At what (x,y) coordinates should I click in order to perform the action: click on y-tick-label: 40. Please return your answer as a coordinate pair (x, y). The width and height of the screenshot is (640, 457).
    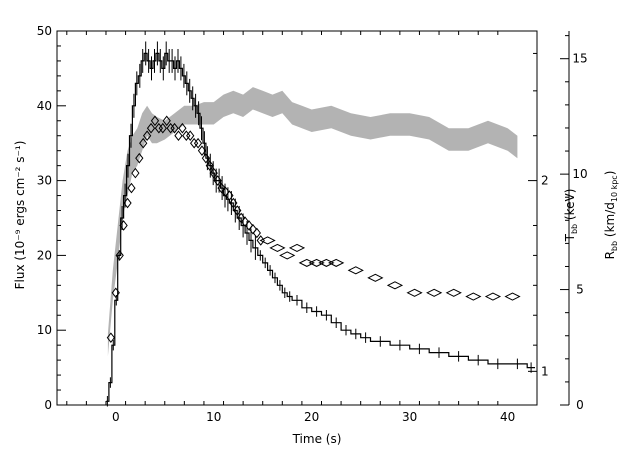
    Looking at the image, I should click on (44, 106).